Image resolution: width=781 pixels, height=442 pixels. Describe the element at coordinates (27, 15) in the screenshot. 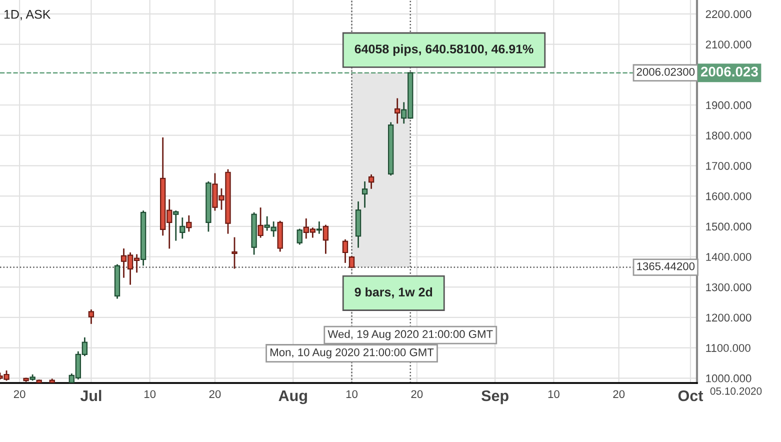

I see `text: 1D, ASK` at that location.